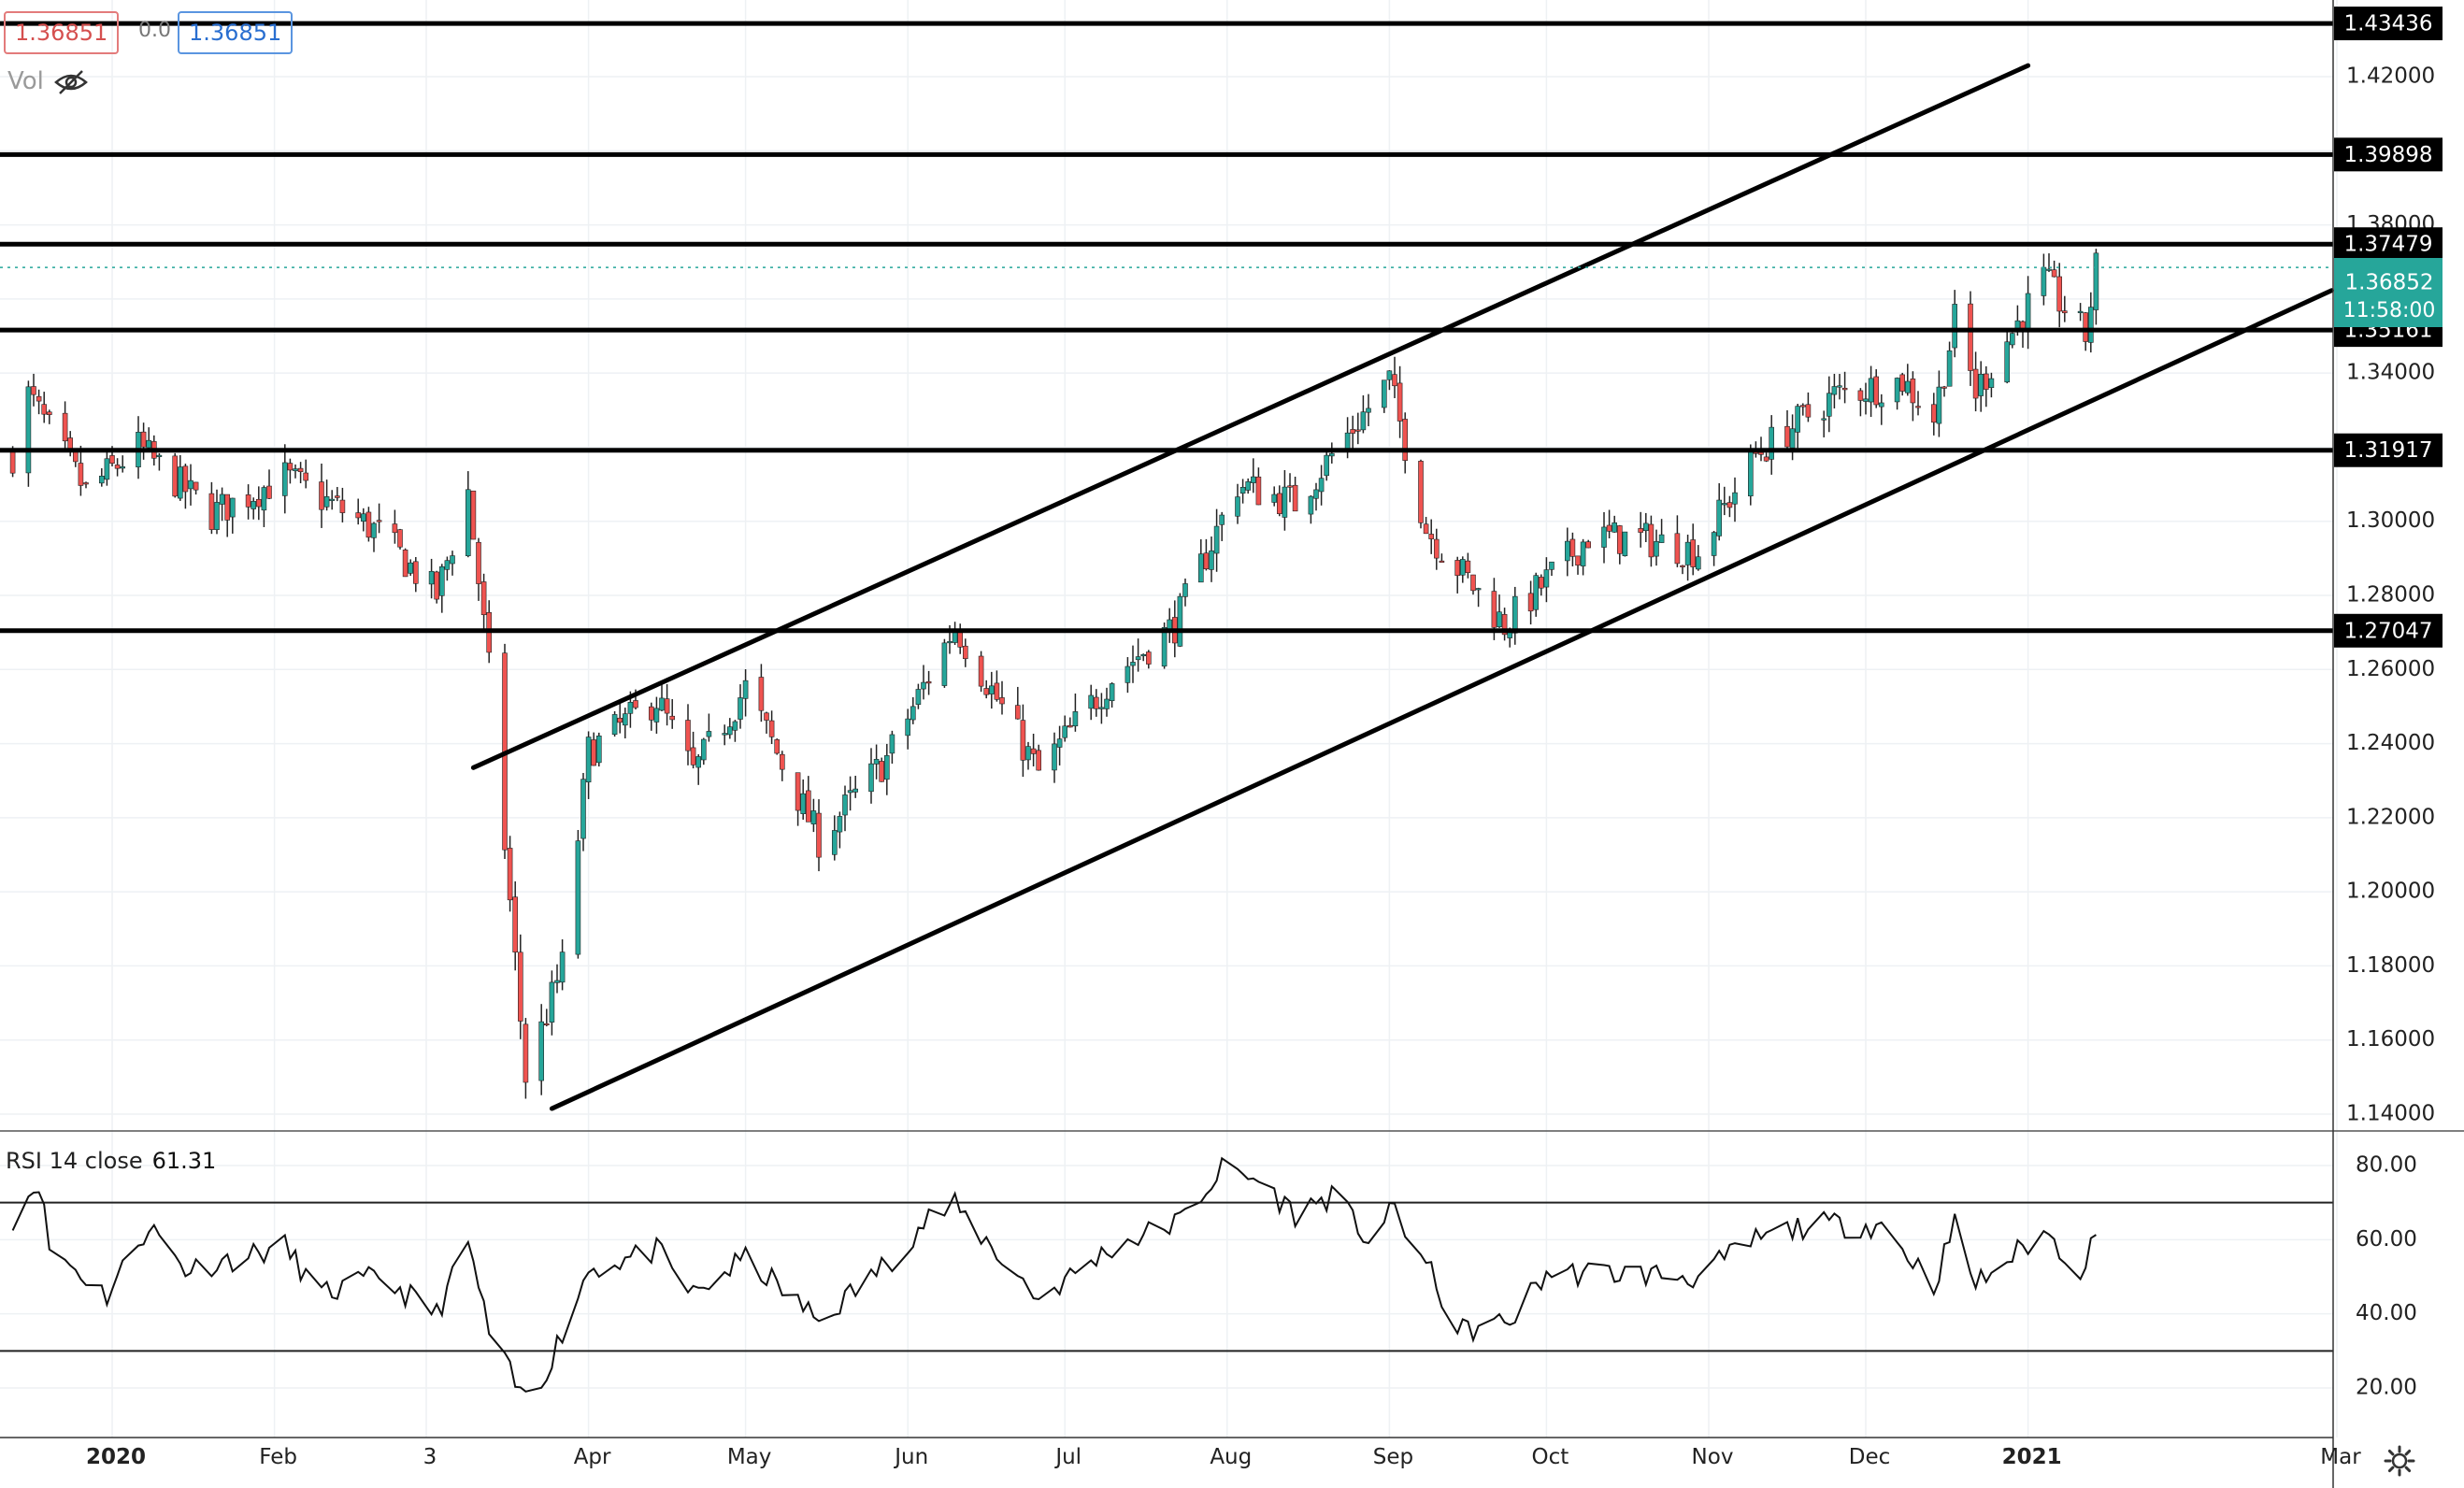 This screenshot has height=1488, width=2464. What do you see at coordinates (2387, 450) in the screenshot?
I see `level-label-value: 1.31917` at bounding box center [2387, 450].